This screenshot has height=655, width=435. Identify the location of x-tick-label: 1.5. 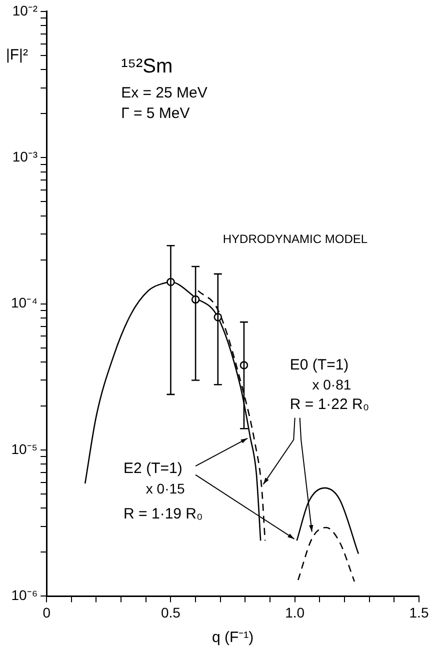
(419, 612).